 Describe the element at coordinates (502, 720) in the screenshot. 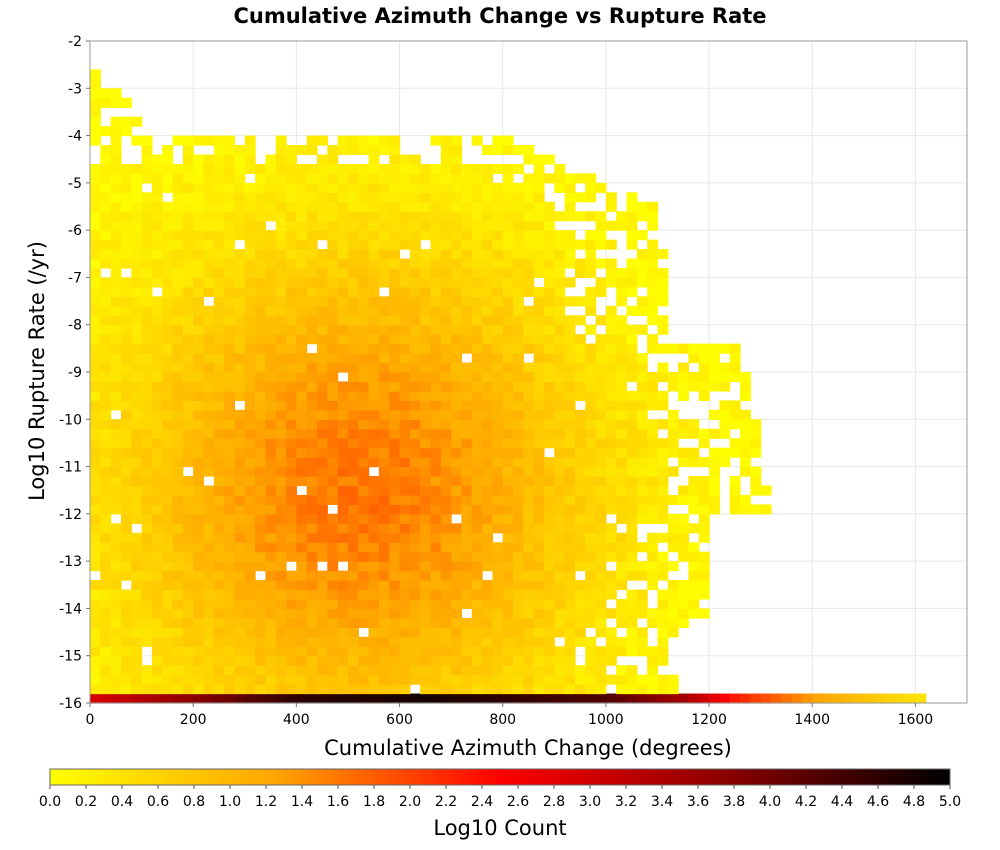

I see `x-tick-label: 800` at that location.